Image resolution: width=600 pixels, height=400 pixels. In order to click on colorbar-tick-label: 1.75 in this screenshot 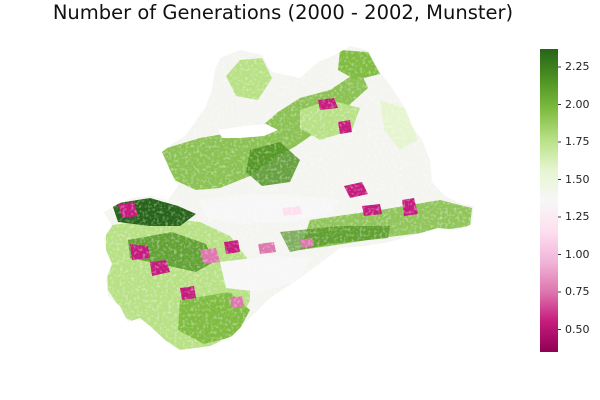, I will do `click(577, 141)`.